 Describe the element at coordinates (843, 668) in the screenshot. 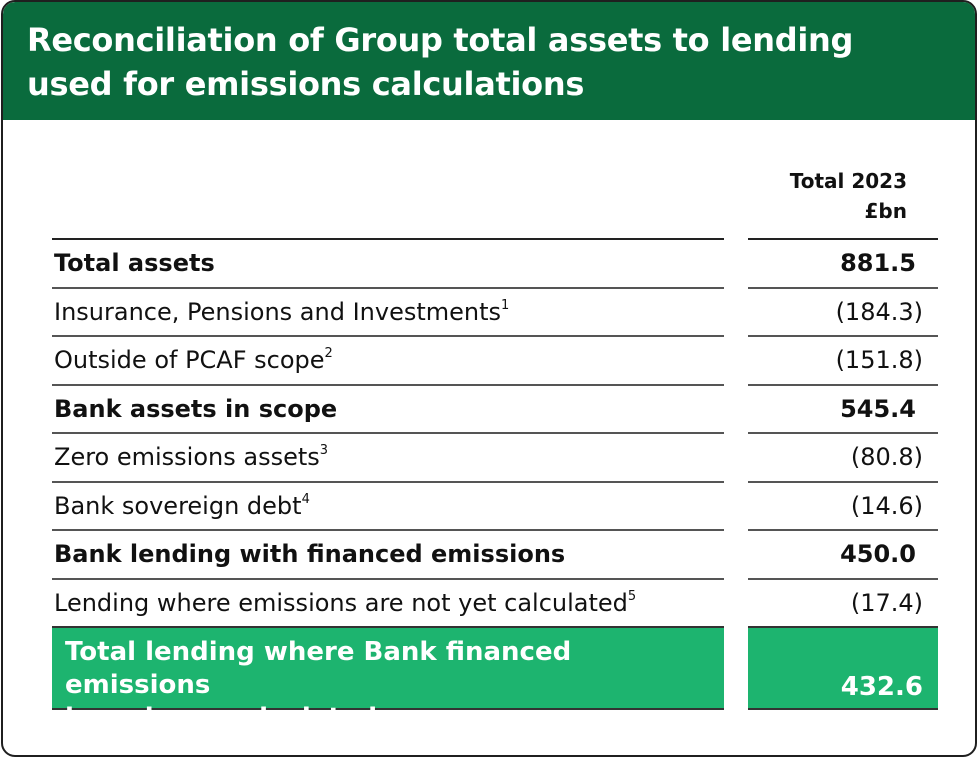

I see `total-value: 432.6` at that location.